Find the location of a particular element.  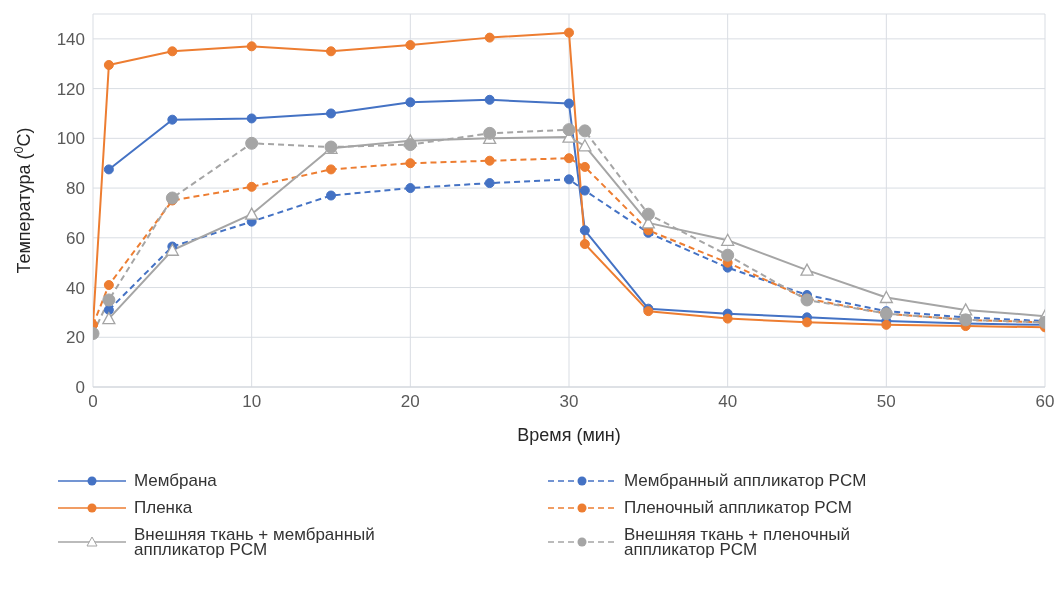

x-tick-label: 60 is located at coordinates (1045, 402).